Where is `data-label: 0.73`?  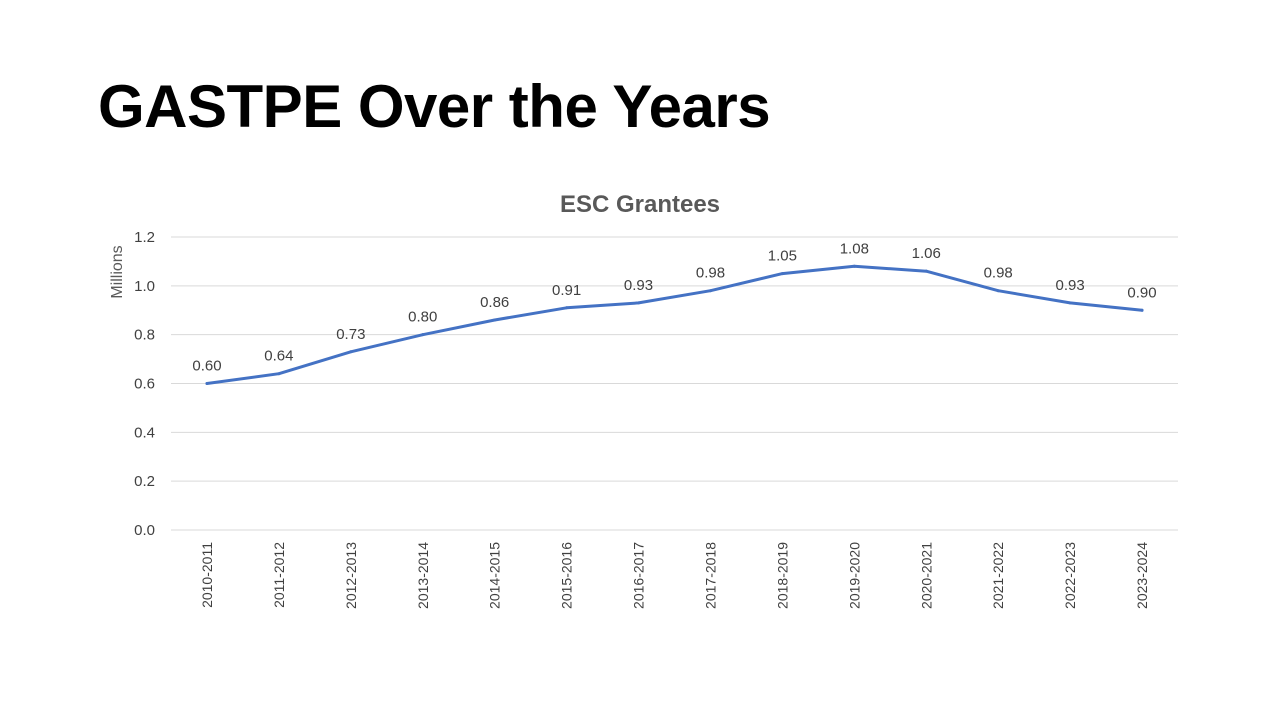
data-label: 0.73 is located at coordinates (350, 334).